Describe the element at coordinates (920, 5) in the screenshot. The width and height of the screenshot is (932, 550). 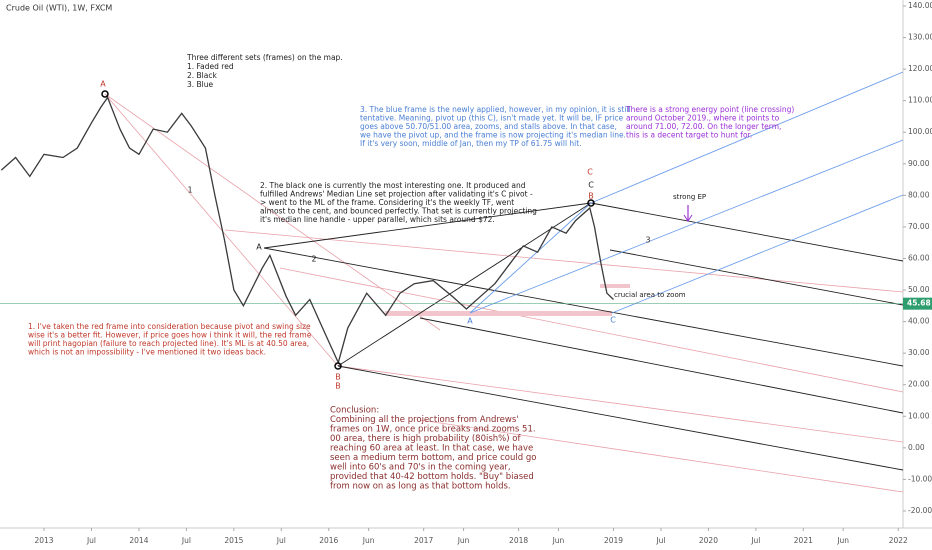
I see `y-tick-label: 140.00` at that location.